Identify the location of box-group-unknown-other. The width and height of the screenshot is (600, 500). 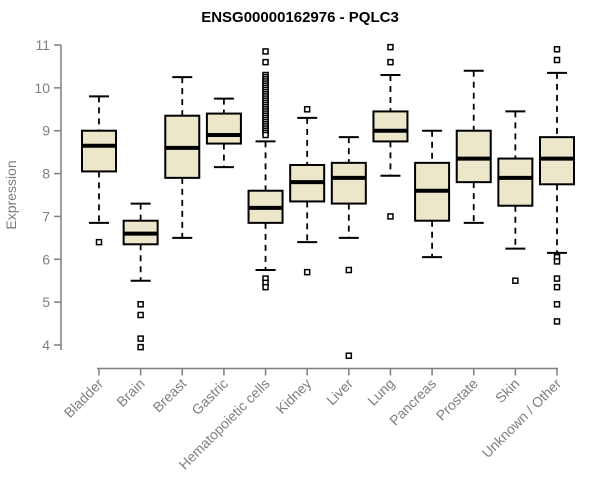
(556, 185).